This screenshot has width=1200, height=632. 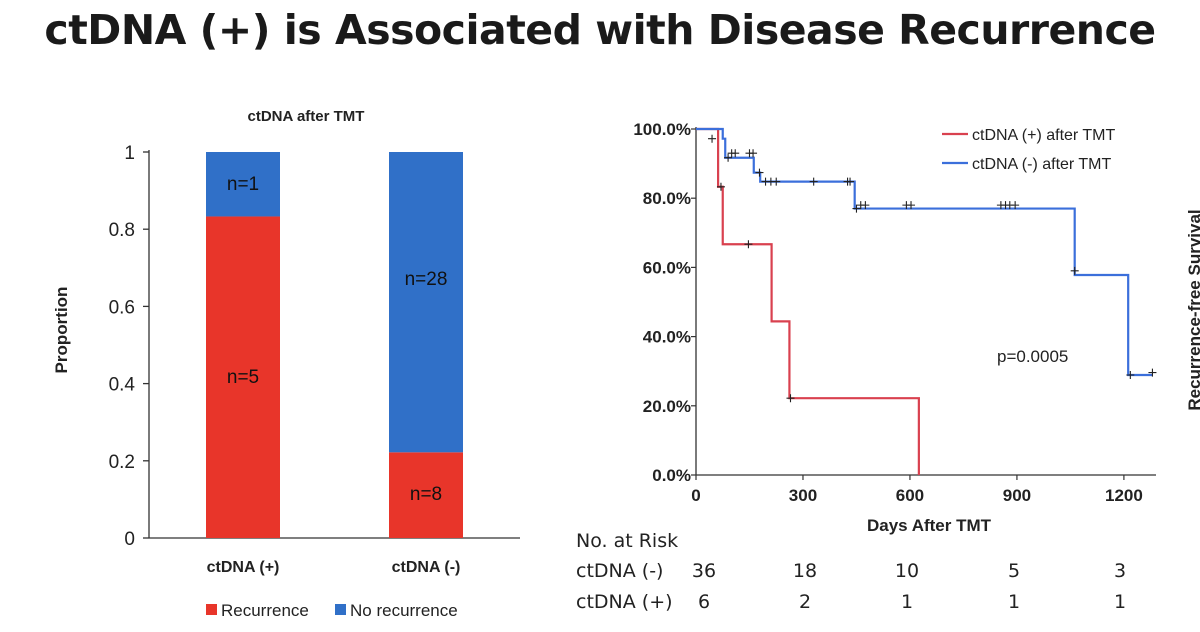 What do you see at coordinates (667, 406) in the screenshot?
I see `km-y-tick-label: 20.0%` at bounding box center [667, 406].